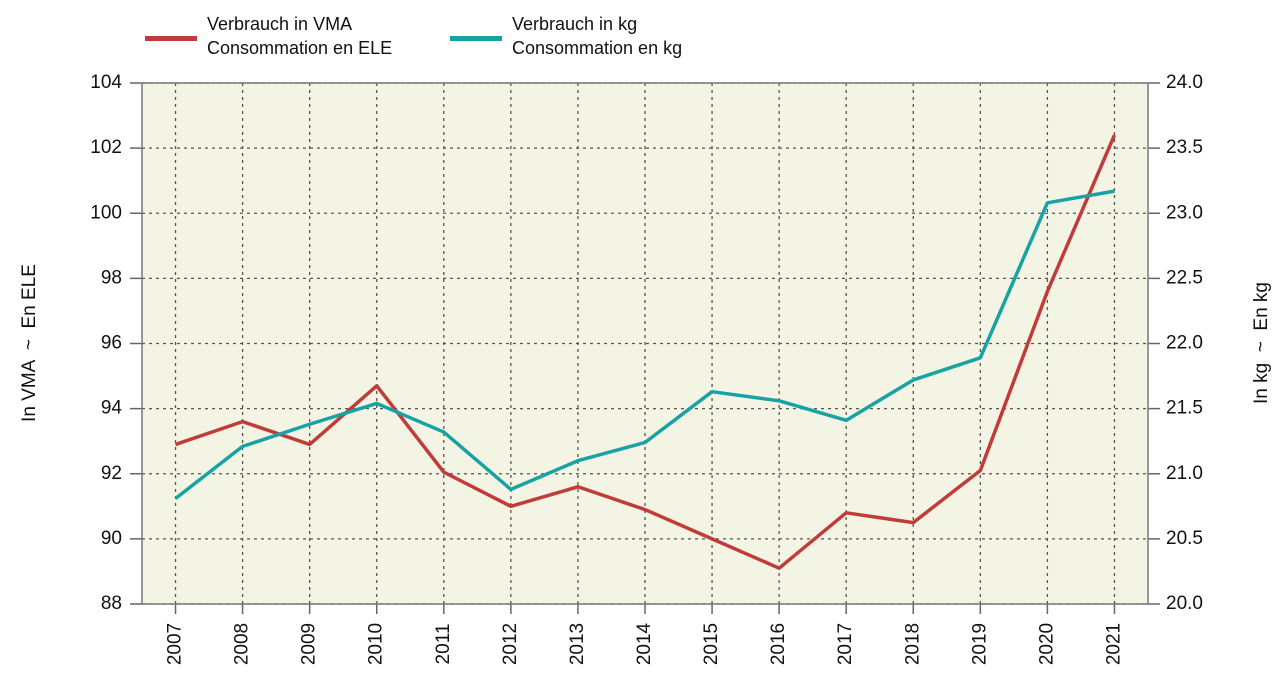  What do you see at coordinates (106, 82) in the screenshot?
I see `y-tick-label: 104` at bounding box center [106, 82].